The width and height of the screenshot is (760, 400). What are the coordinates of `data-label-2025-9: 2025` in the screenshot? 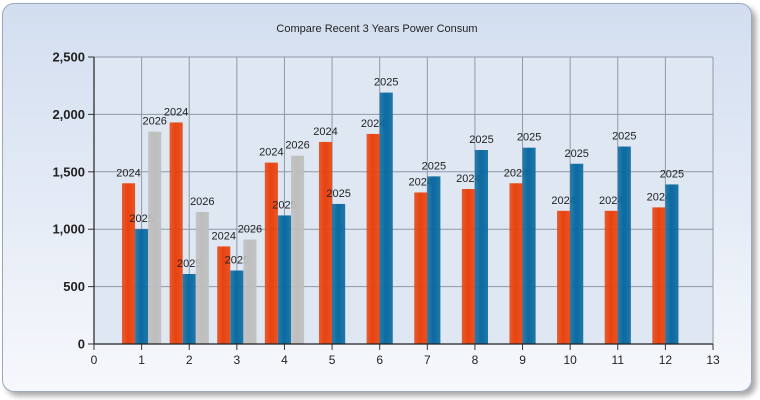 It's located at (529, 138).